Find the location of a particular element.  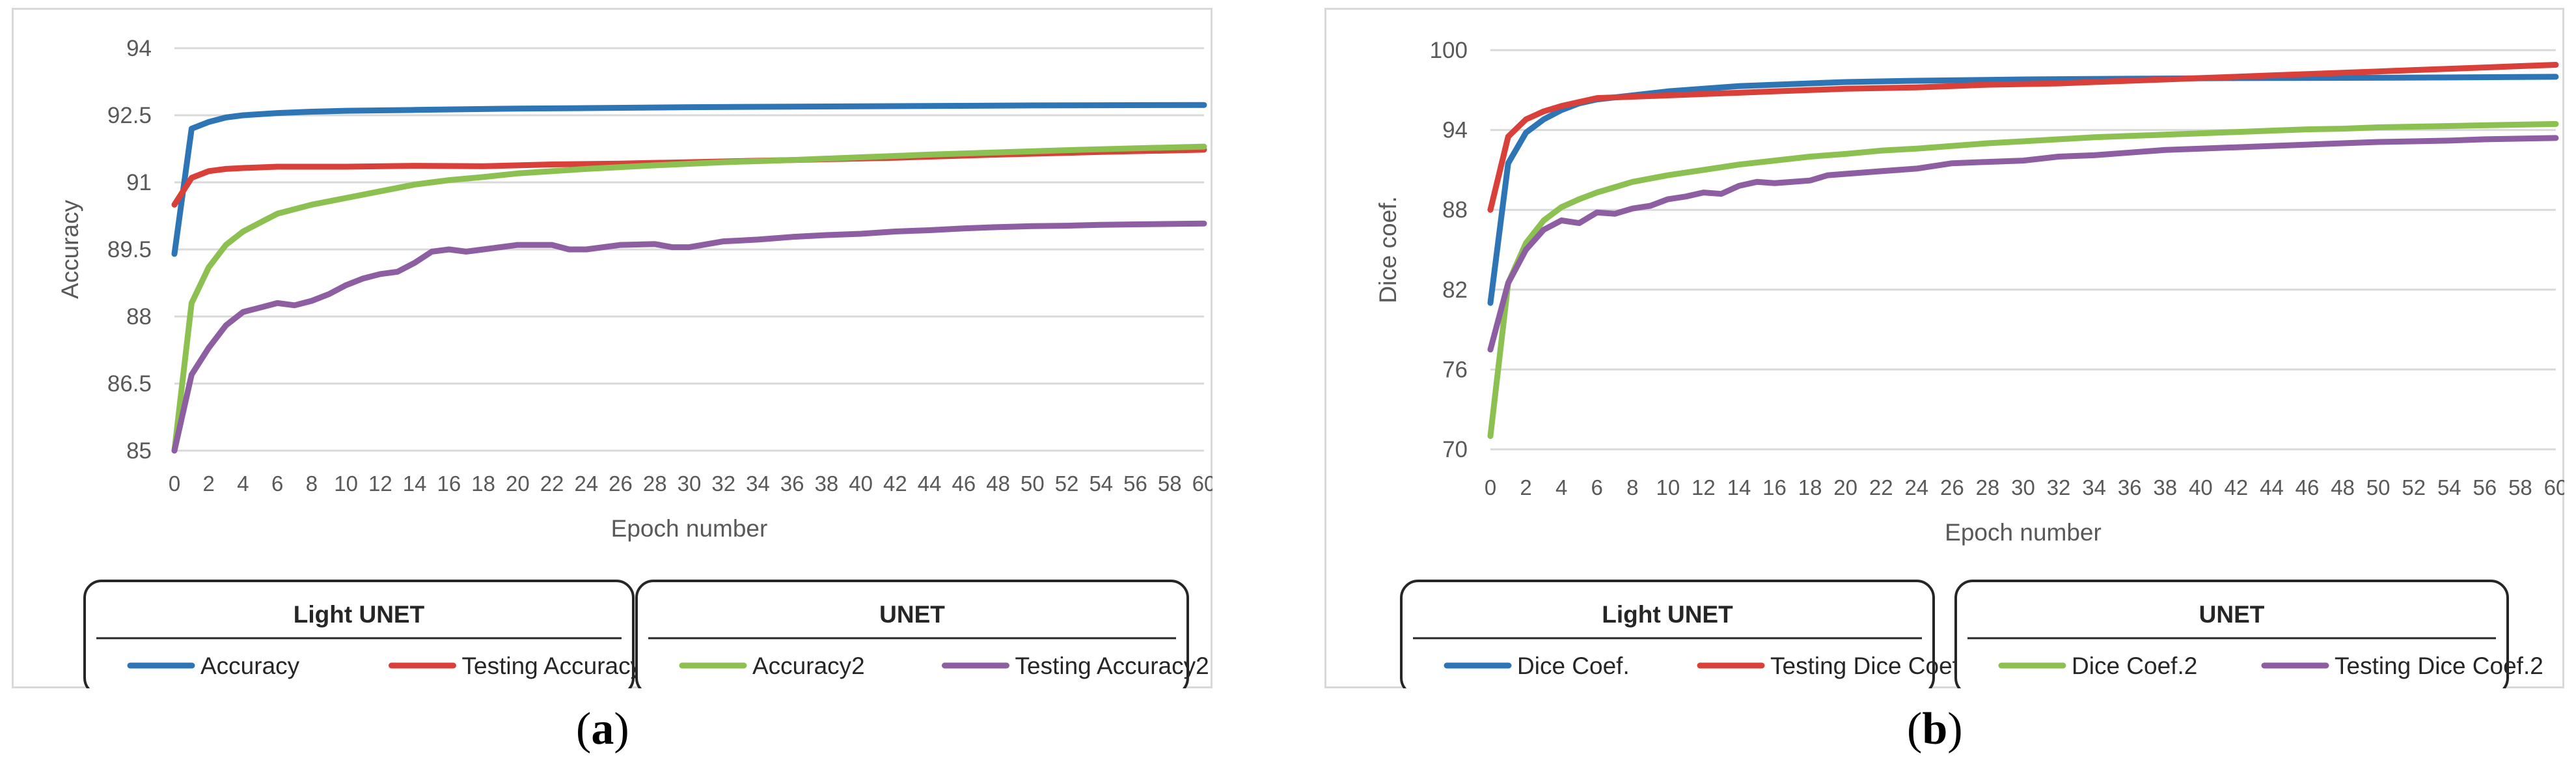

chart-a-ytick-label: 86.5 is located at coordinates (129, 384).